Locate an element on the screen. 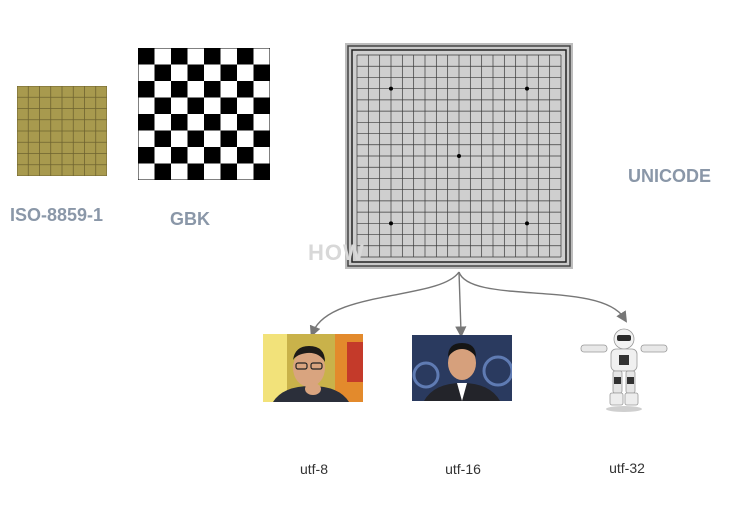 The width and height of the screenshot is (742, 513). utf-8-person-photo is located at coordinates (313, 368).